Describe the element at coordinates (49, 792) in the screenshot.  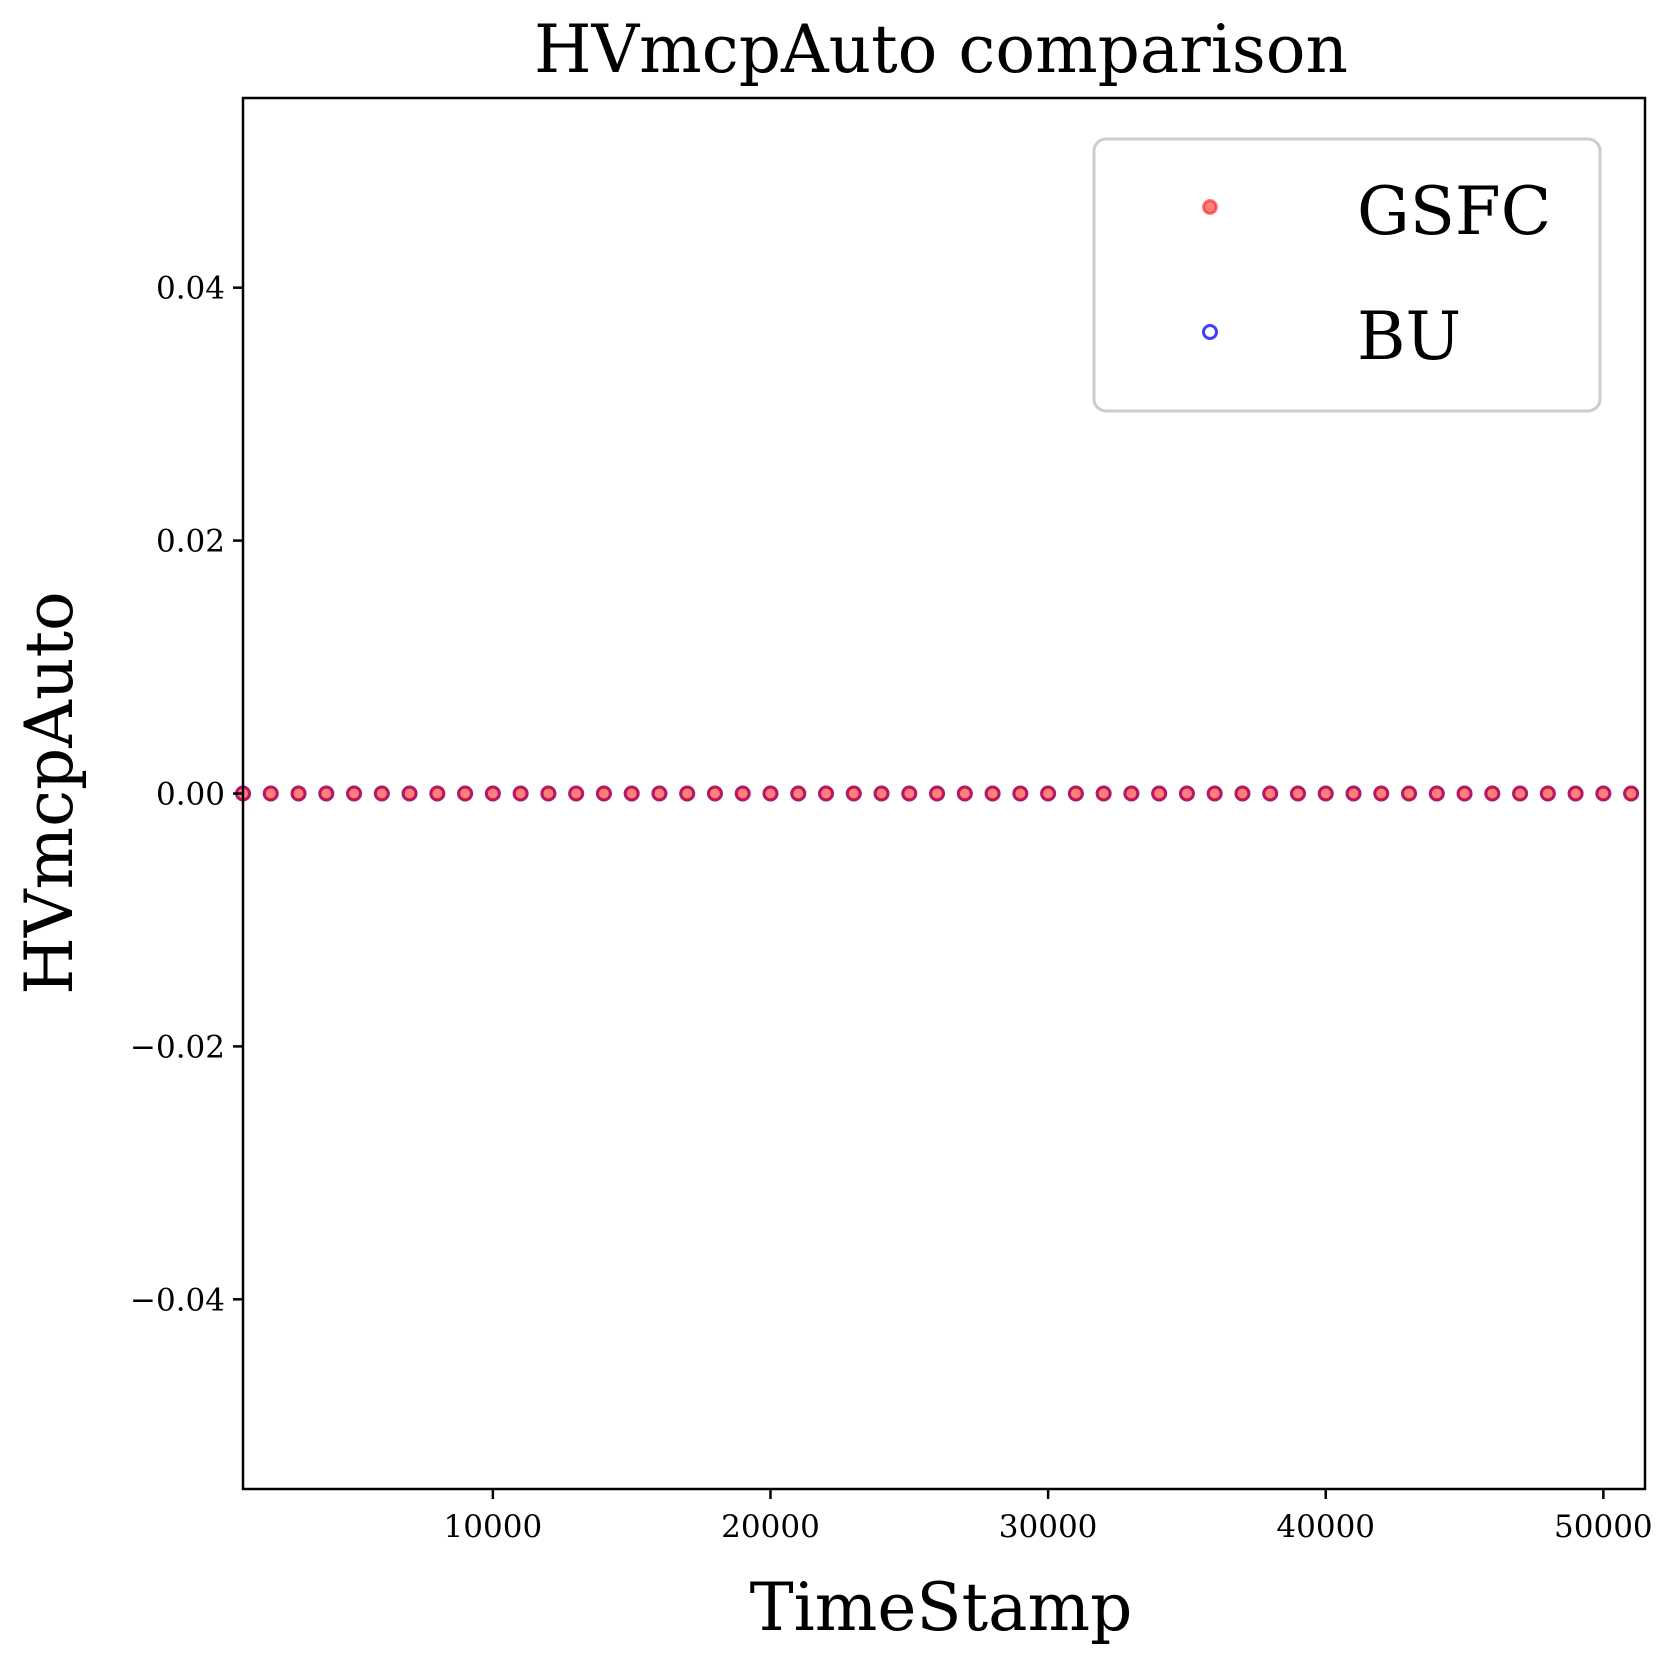
I see `y-axis-label: HVmcpAuto` at that location.